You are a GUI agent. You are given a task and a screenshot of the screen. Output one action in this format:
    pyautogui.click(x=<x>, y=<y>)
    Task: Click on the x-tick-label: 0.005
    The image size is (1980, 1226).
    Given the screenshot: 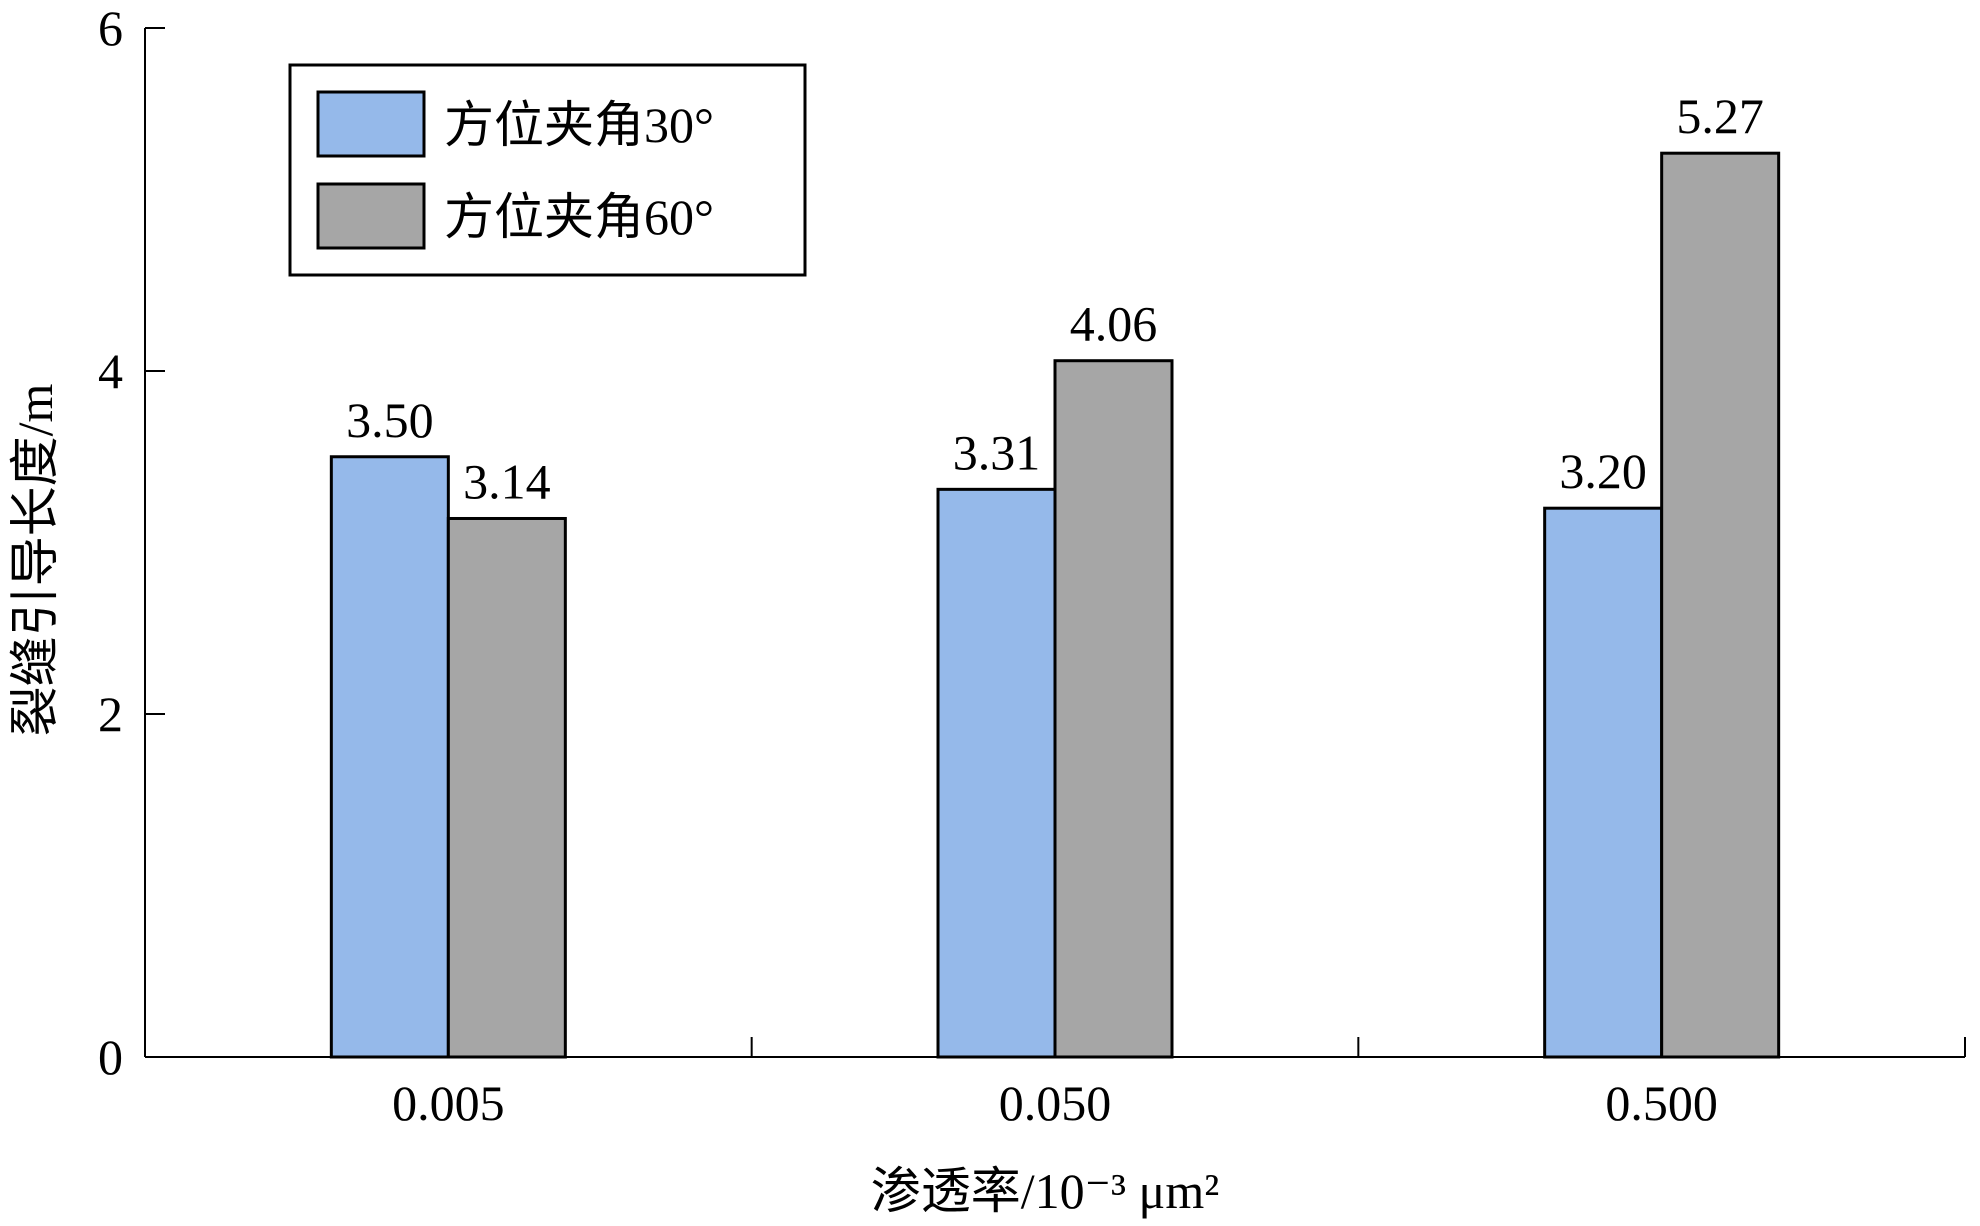 What is the action you would take?
    pyautogui.click(x=448, y=1103)
    